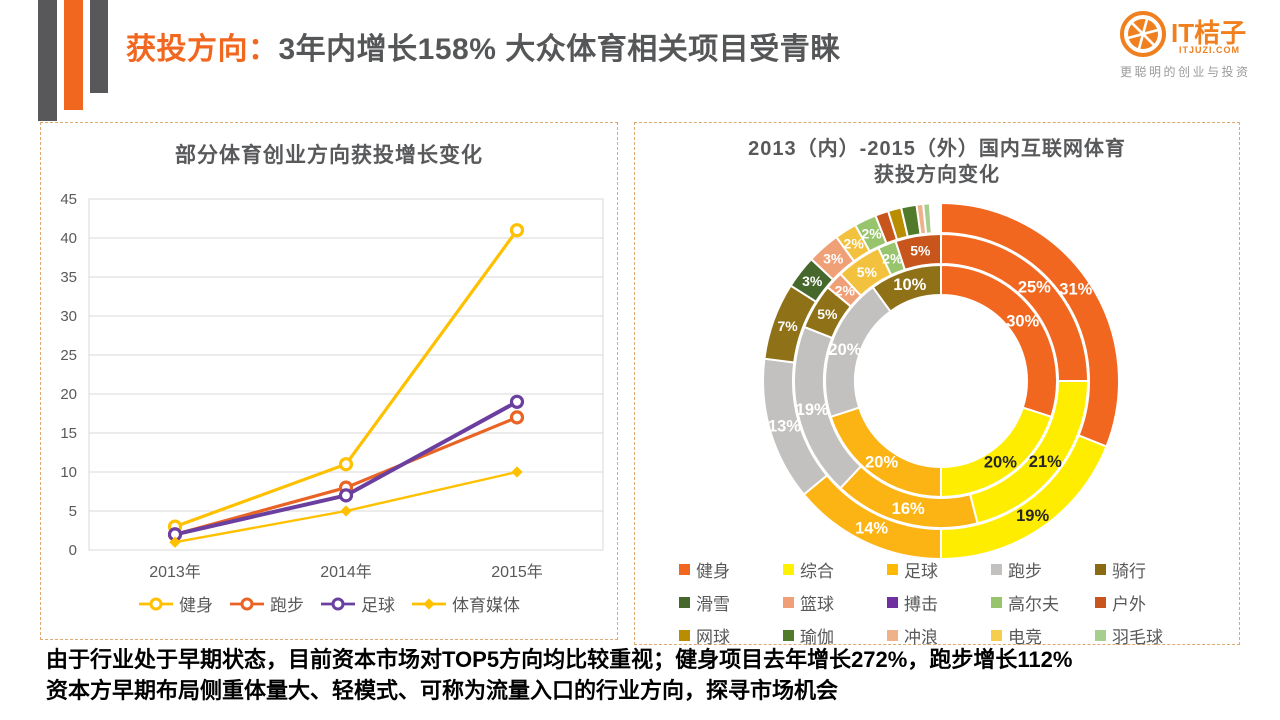  Describe the element at coordinates (937, 175) in the screenshot. I see `donut-title-line2: 获投方向变化` at that location.